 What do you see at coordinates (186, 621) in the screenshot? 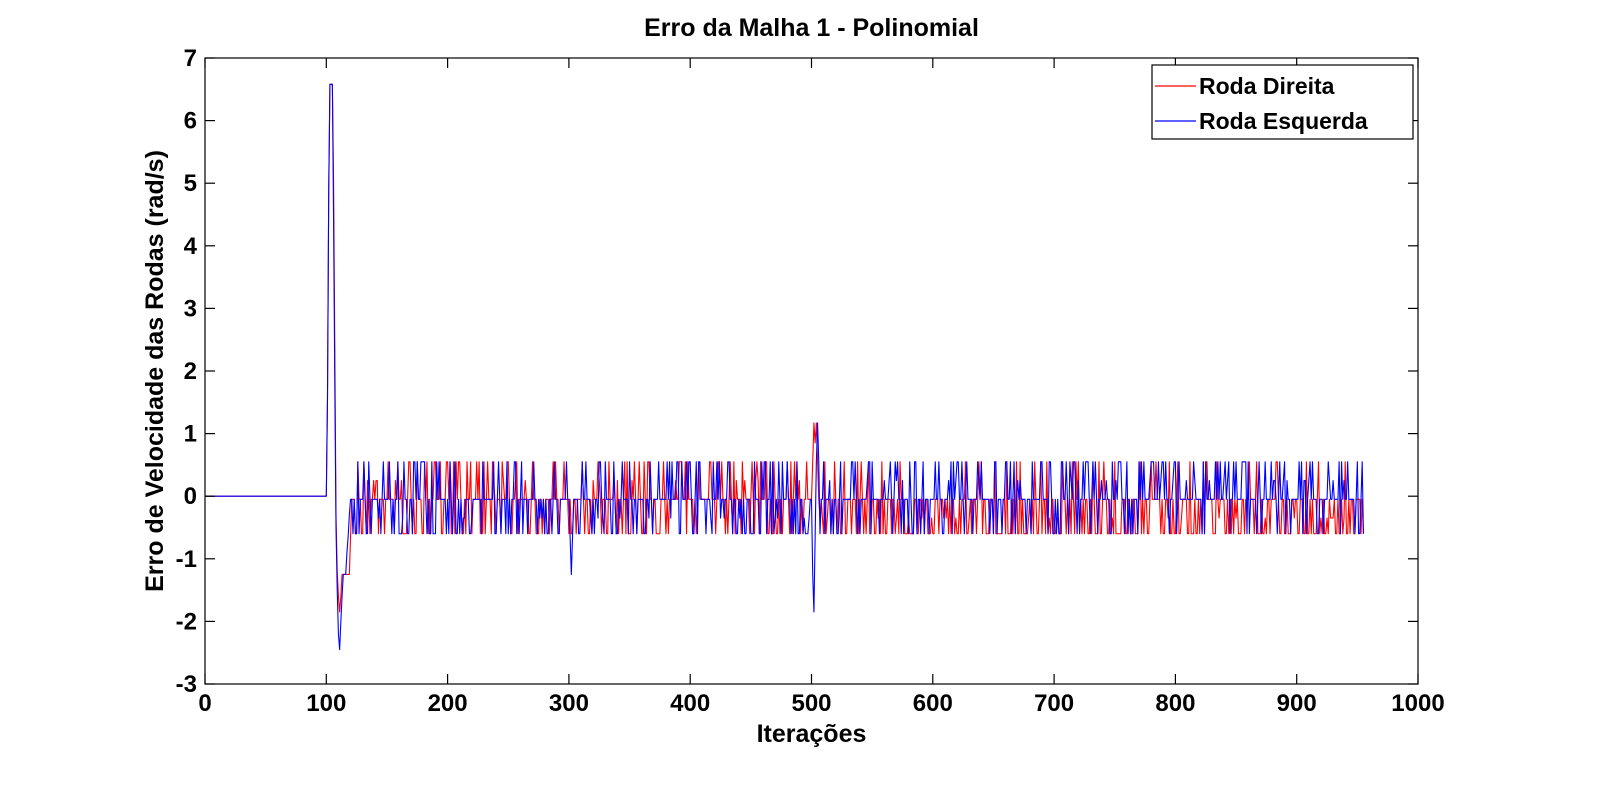
I see `y-tick-label: -2` at bounding box center [186, 621].